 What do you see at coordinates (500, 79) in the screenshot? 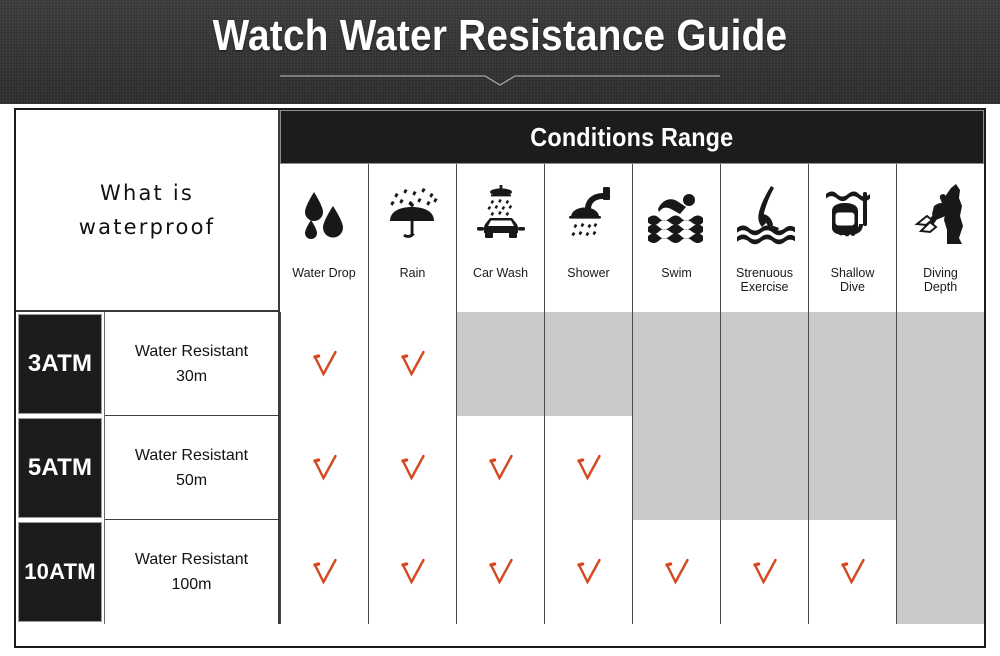
I see `header-divider` at bounding box center [500, 79].